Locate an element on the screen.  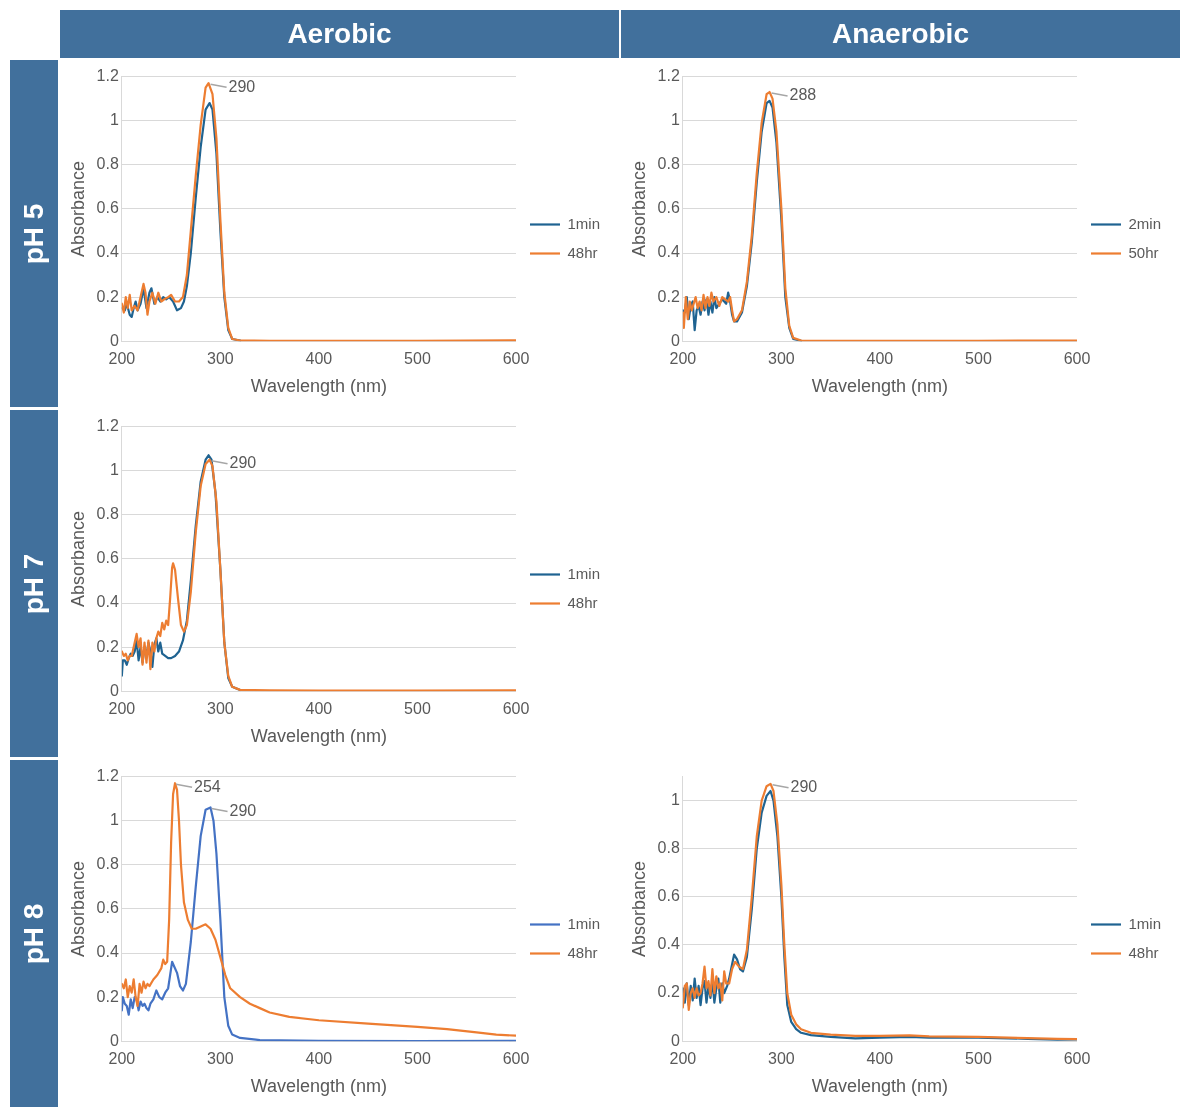
text: pH 8 is located at coordinates (34, 933).